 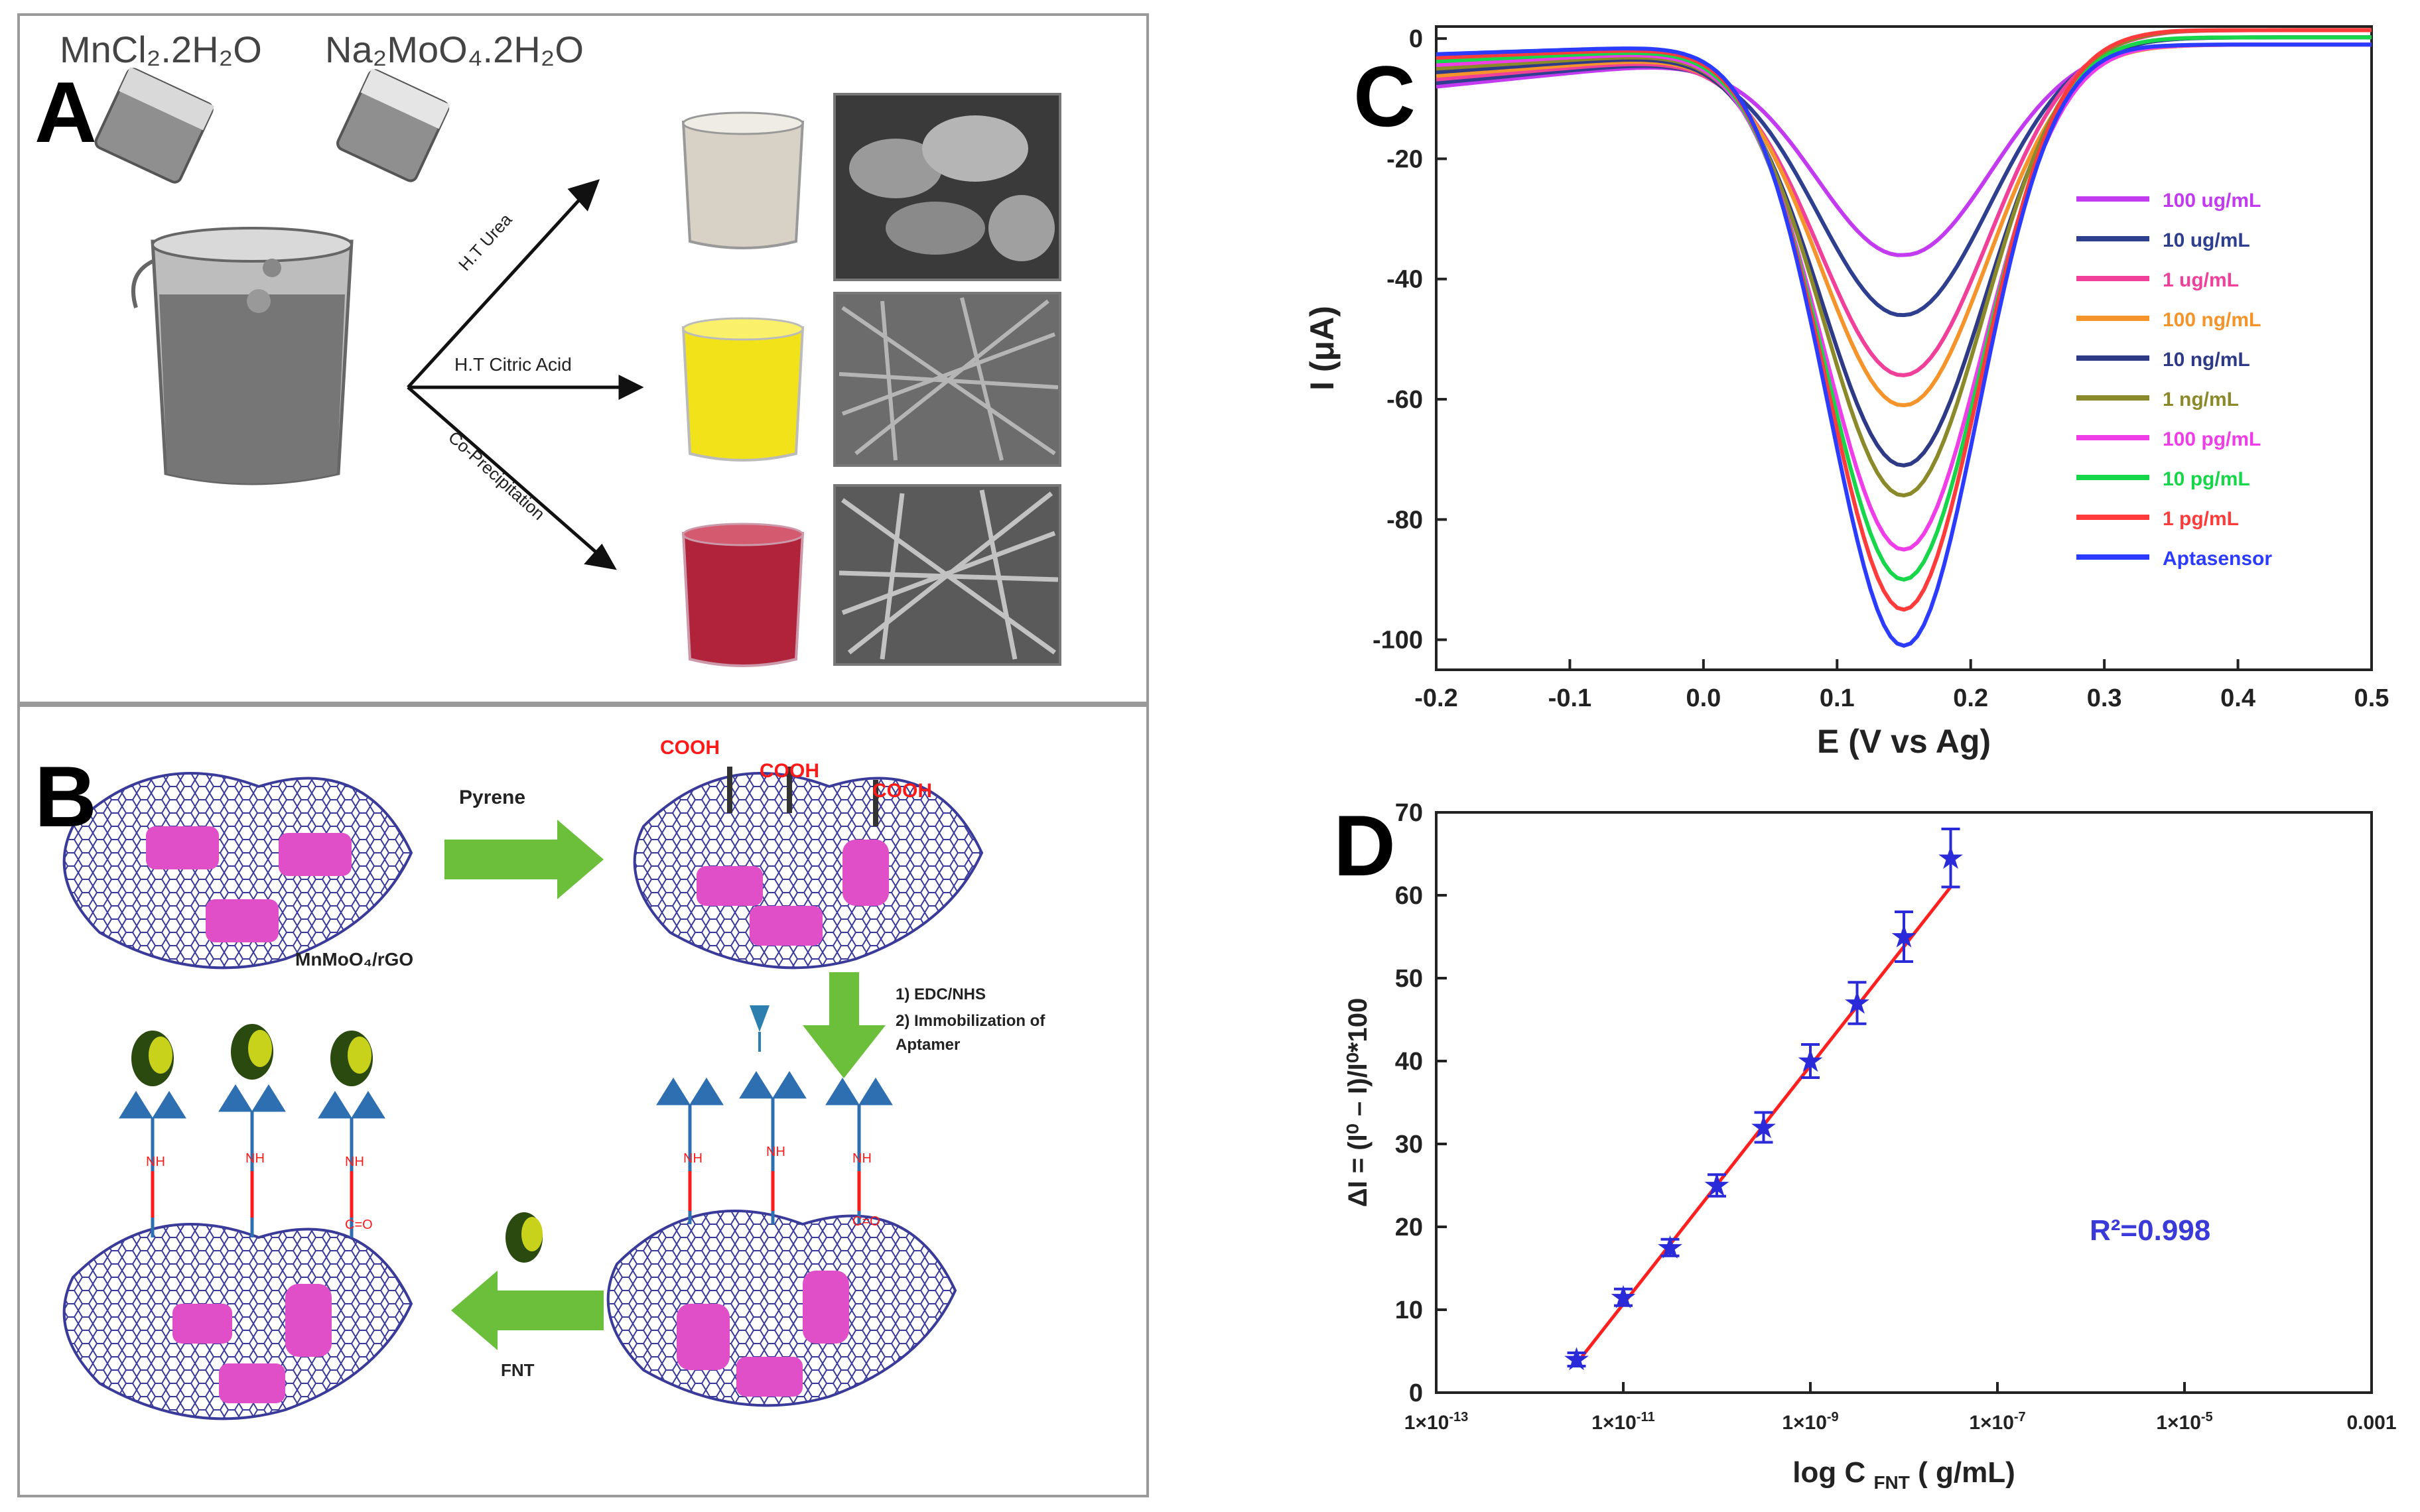 I want to click on route-arrows, so click(x=525, y=374).